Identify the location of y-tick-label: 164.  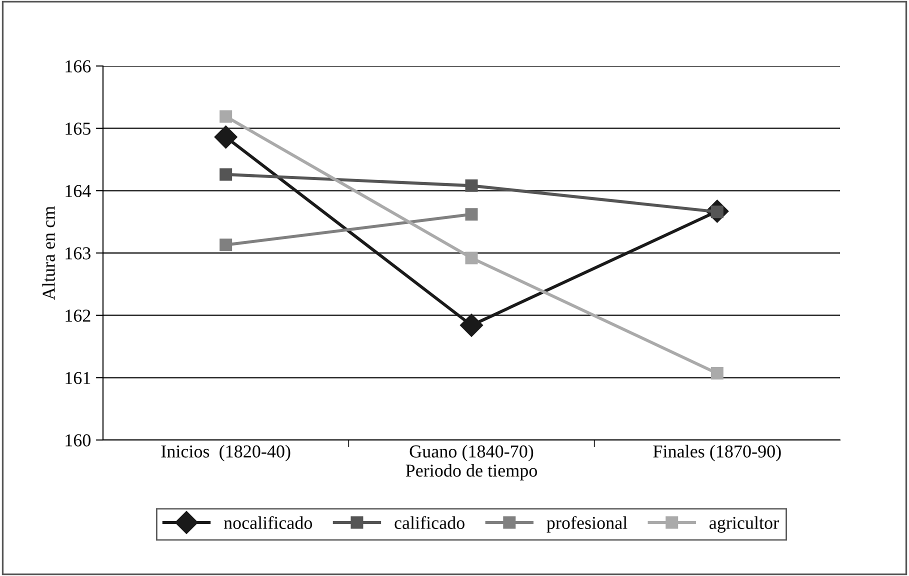
(78, 191).